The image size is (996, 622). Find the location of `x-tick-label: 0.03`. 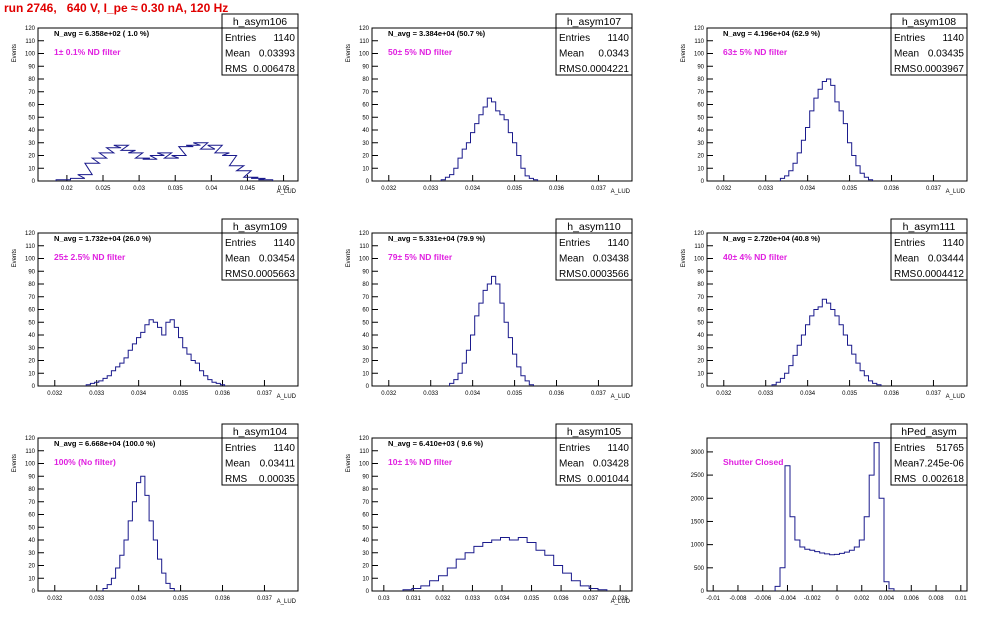

x-tick-label: 0.03 is located at coordinates (384, 599).